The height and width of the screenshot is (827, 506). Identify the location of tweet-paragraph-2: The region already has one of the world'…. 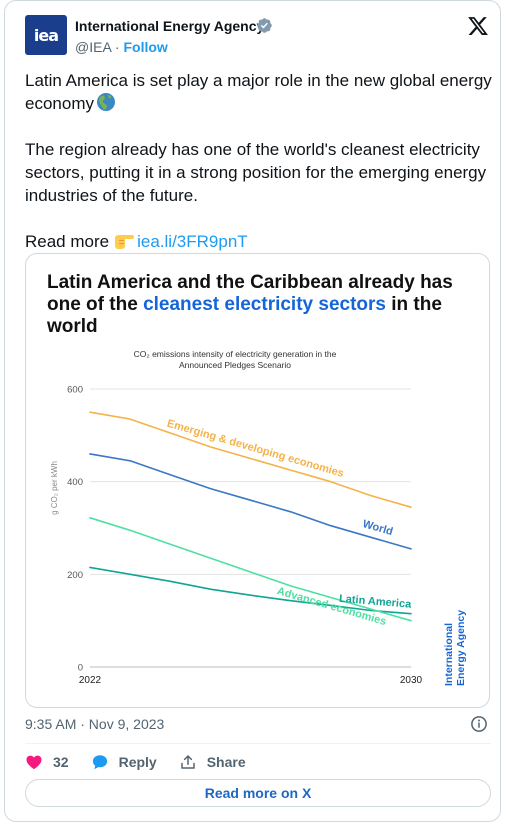
(256, 172).